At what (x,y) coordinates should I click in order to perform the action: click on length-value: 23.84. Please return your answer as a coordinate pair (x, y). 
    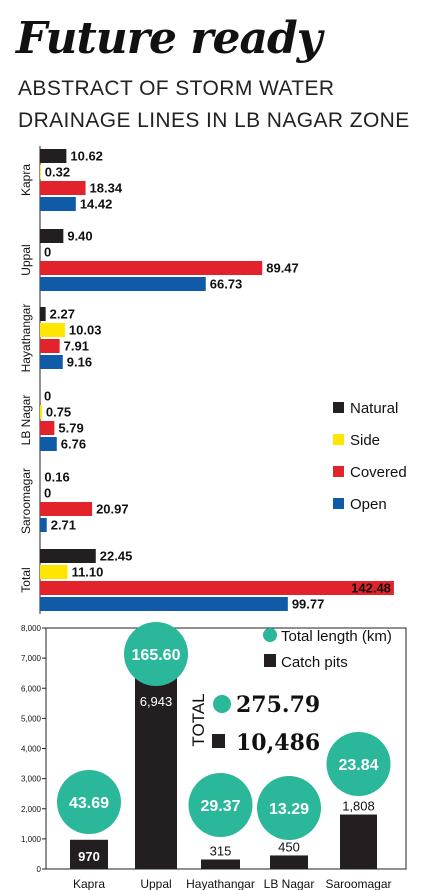
    Looking at the image, I should click on (358, 765).